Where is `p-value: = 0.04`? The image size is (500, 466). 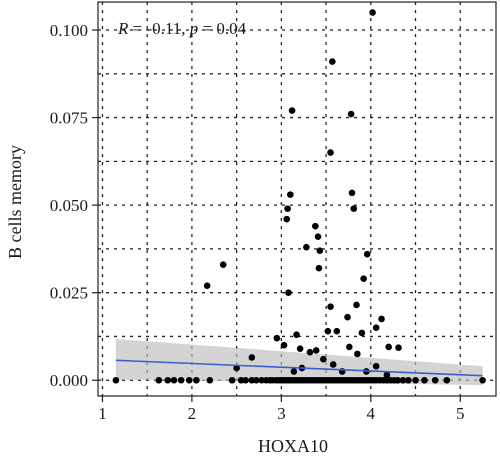 p-value: = 0.04 is located at coordinates (222, 28).